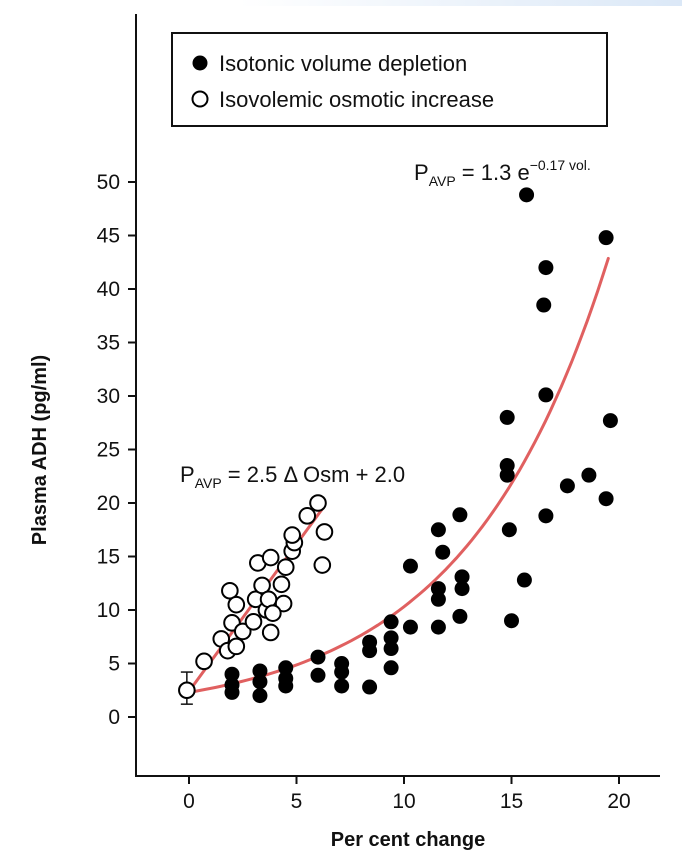 The image size is (682, 856). Describe the element at coordinates (421, 172) in the screenshot. I see `exp-eq-prefix: P` at that location.